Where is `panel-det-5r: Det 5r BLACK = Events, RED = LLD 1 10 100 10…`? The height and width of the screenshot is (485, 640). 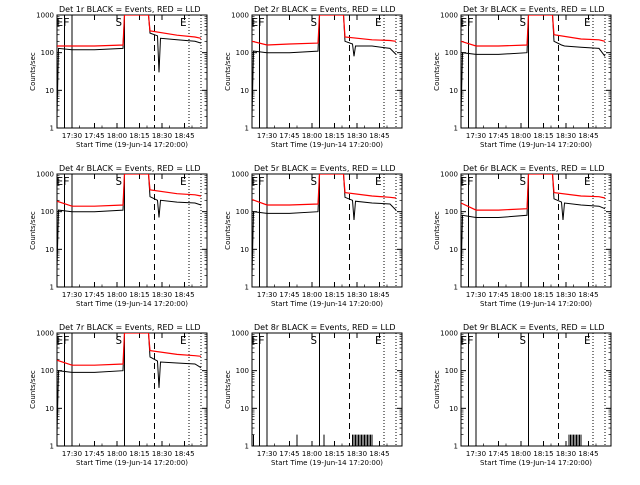
panel-det-5r: Det 5r BLACK = Events, RED = LLD 1 10 100 10… is located at coordinates (313, 236).